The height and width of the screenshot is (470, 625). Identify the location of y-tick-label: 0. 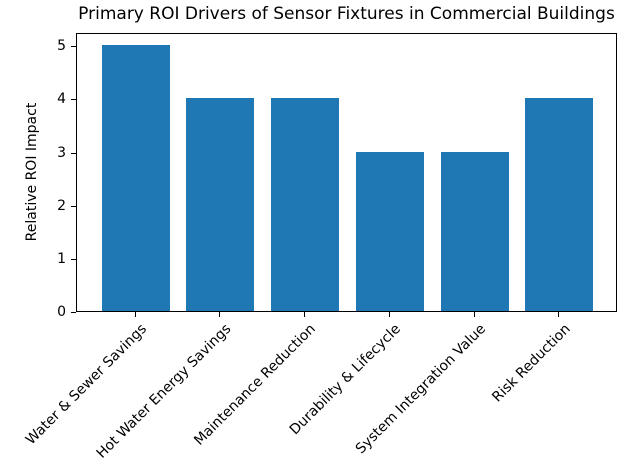
(61, 312).